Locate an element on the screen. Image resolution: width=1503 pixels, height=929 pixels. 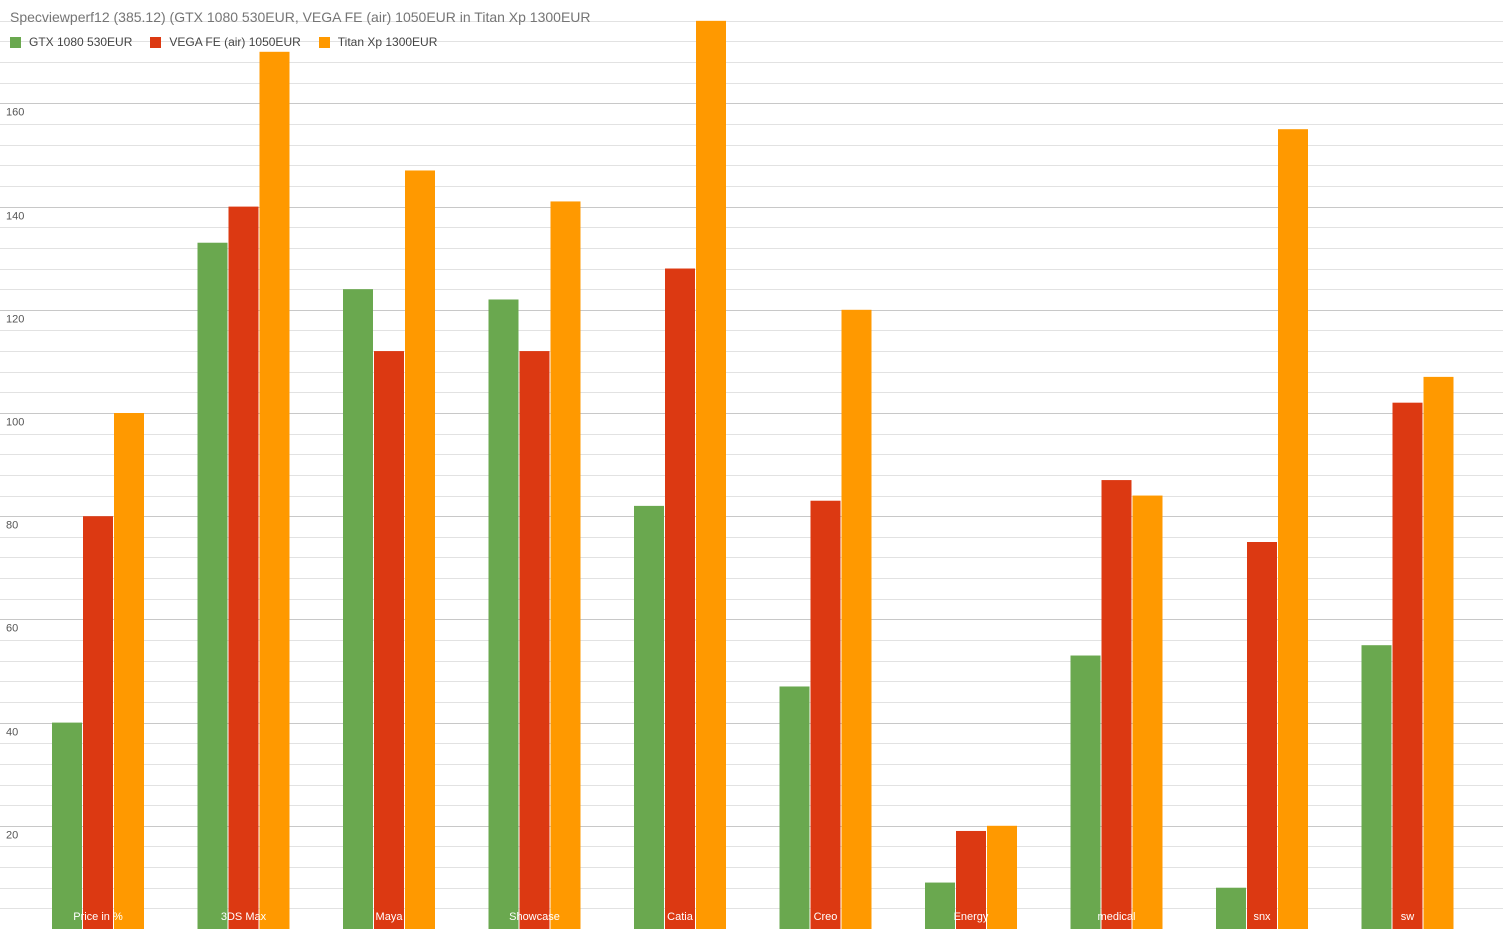
legend-item-titan-xp: Titan Xp 1300EUR is located at coordinates (378, 42).